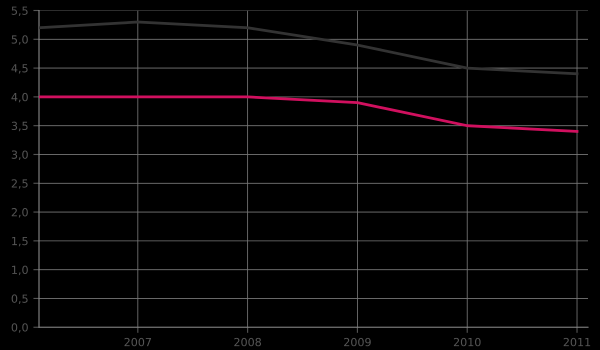 This screenshot has width=600, height=350. Describe the element at coordinates (20, 299) in the screenshot. I see `y-tick-label: 0,5` at that location.